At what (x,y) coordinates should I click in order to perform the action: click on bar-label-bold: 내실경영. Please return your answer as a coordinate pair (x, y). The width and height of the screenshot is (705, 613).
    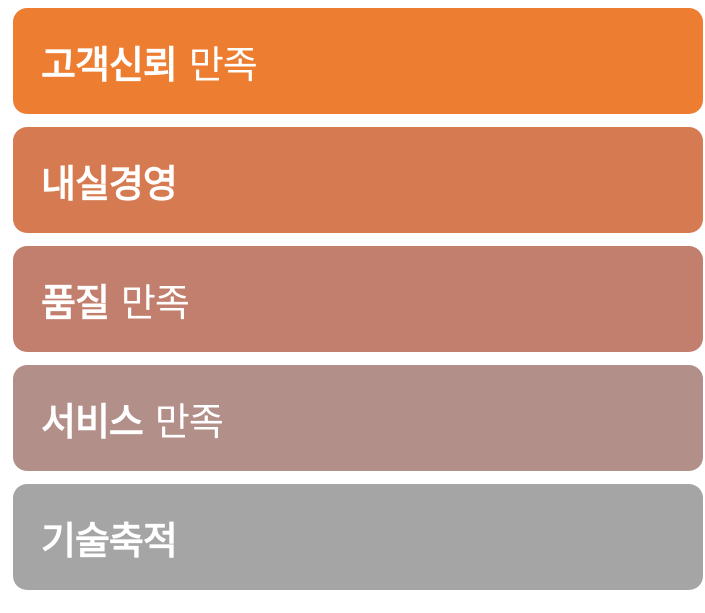
    Looking at the image, I should click on (109, 183).